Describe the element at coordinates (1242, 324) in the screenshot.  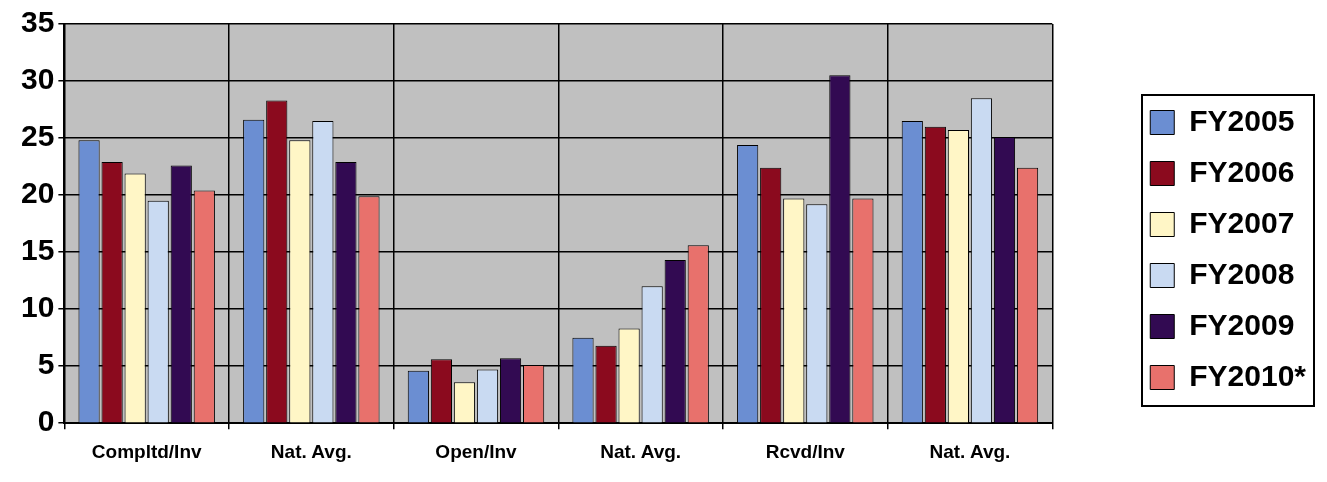
I see `legend-label: FY2009` at that location.